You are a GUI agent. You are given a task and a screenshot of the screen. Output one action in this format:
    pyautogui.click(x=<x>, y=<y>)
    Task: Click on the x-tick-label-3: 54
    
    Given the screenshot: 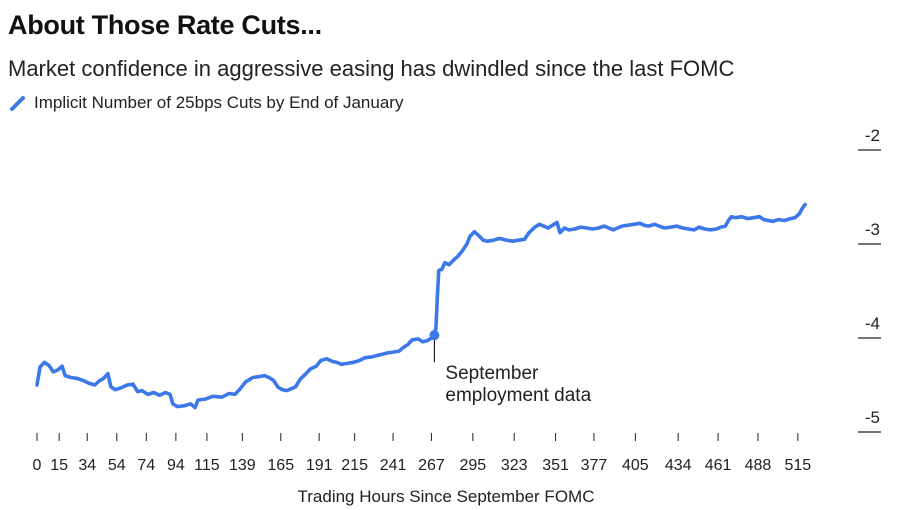 What is the action you would take?
    pyautogui.click(x=117, y=465)
    